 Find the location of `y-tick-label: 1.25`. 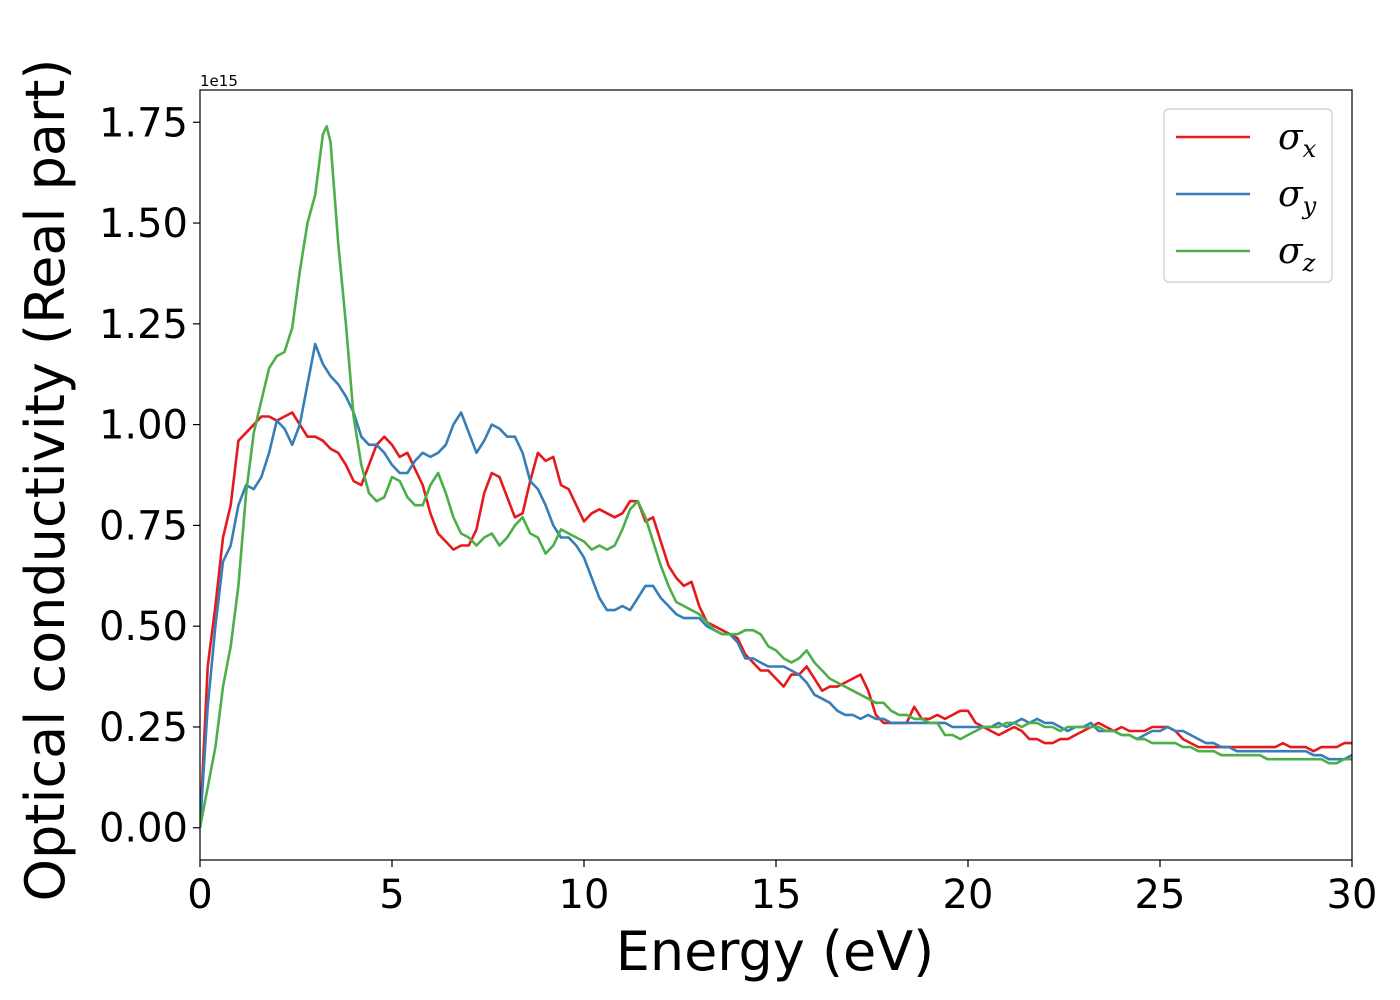

y-tick-label: 1.25 is located at coordinates (143, 325).